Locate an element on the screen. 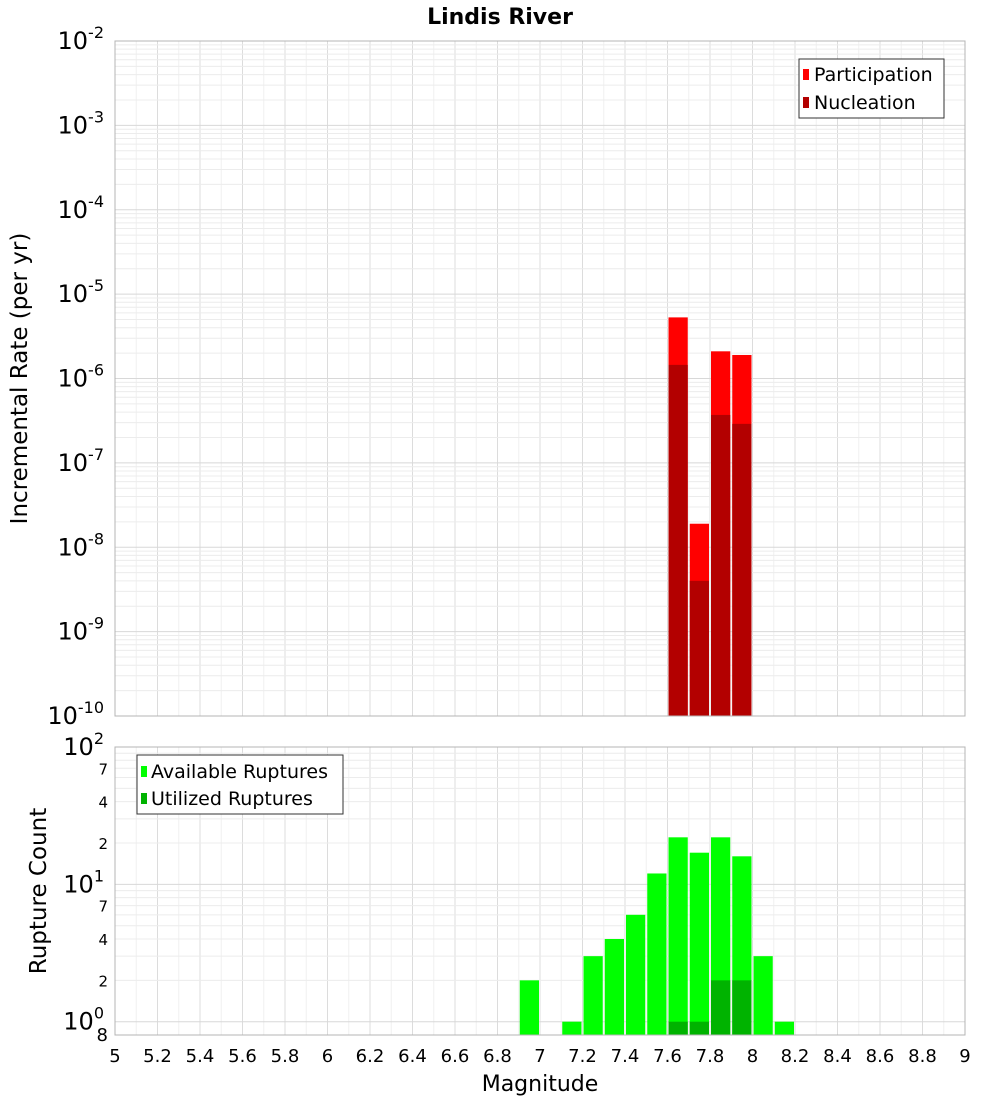 This screenshot has height=1100, width=1000. rate-legend-label: Nucleation is located at coordinates (865, 103).